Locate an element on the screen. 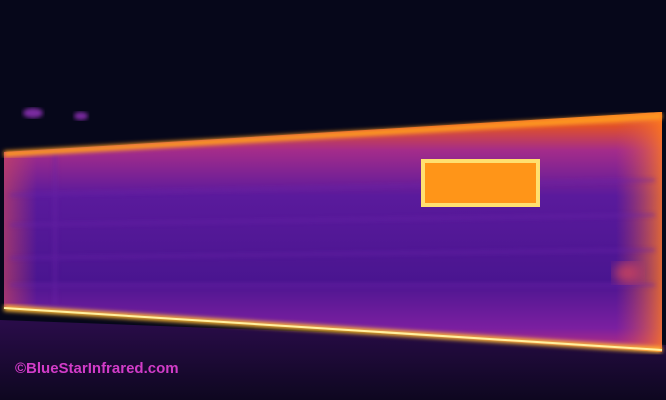 The height and width of the screenshot is (400, 666). window is located at coordinates (480, 183).